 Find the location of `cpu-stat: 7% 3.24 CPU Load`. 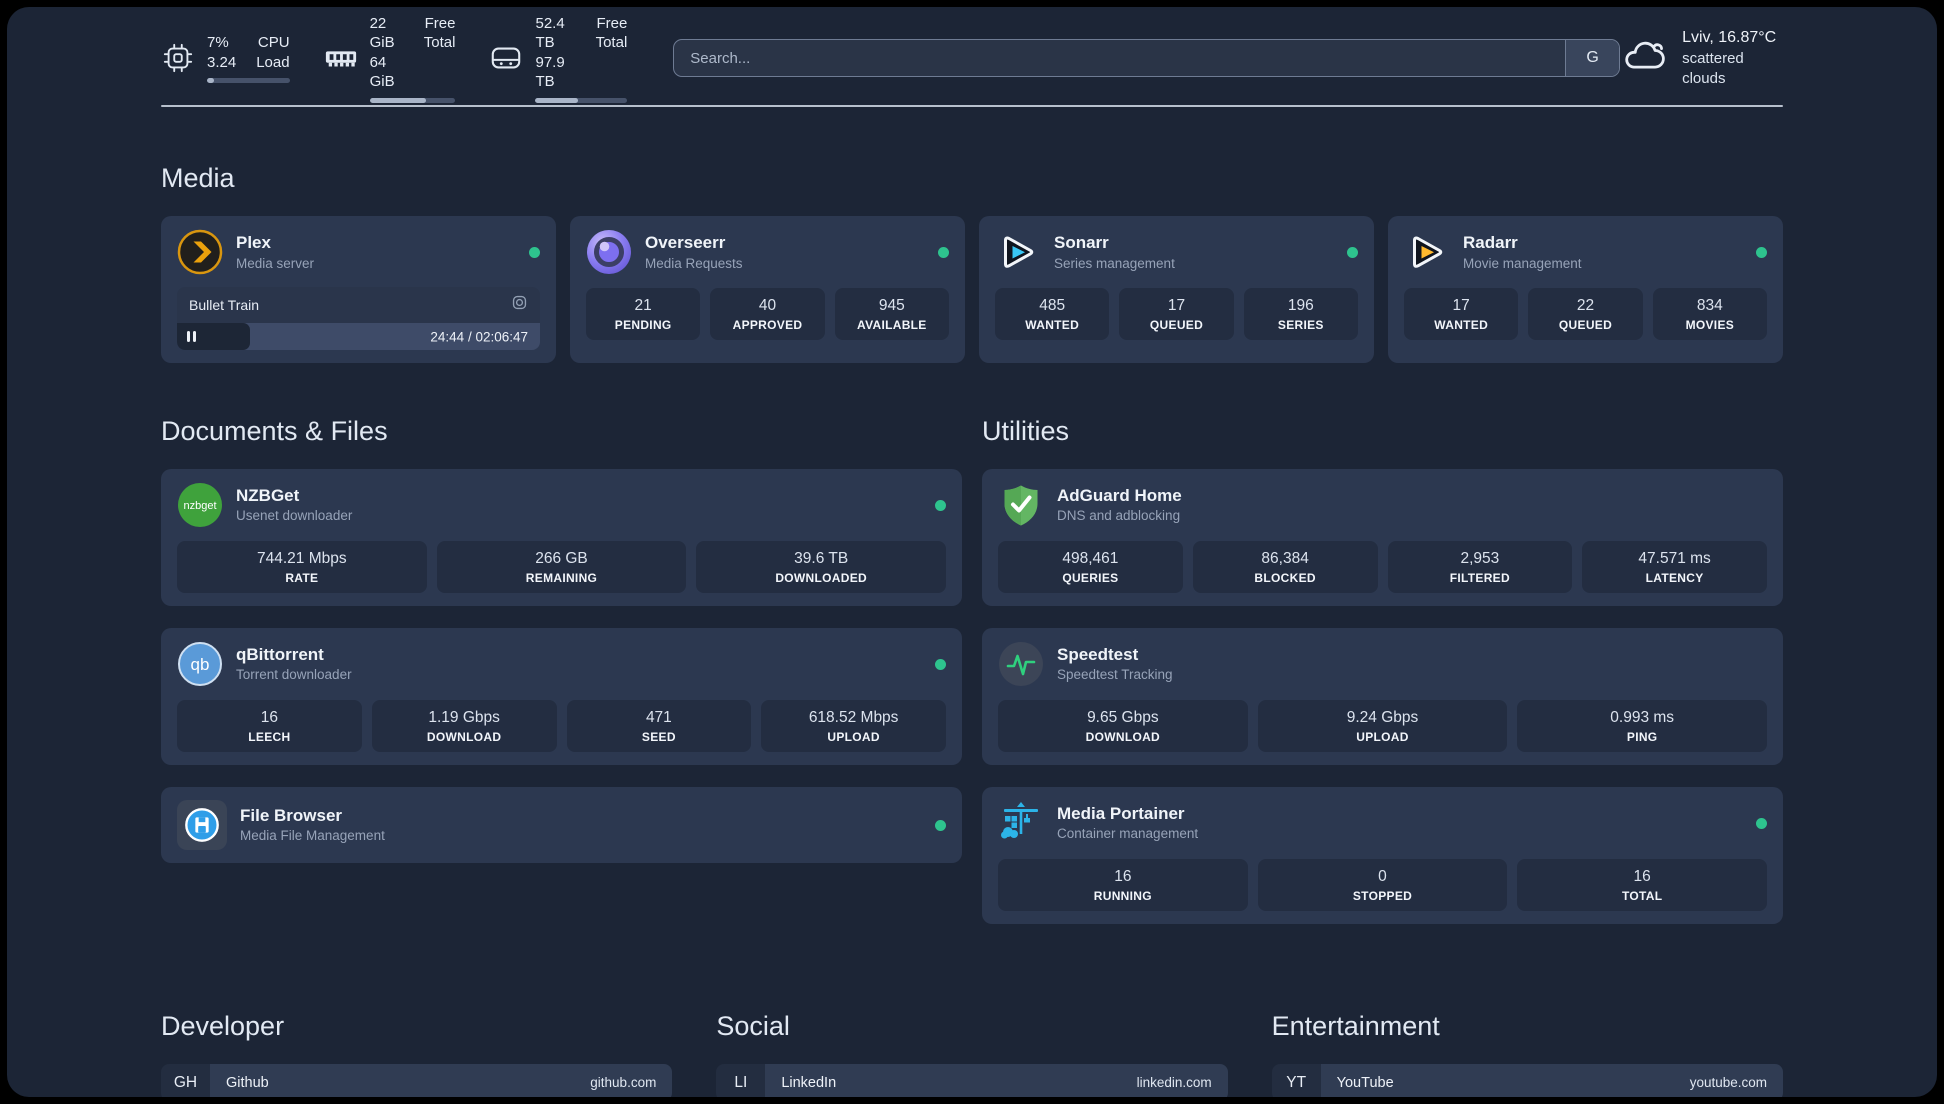

cpu-stat: 7% 3.24 CPU Load is located at coordinates (225, 58).